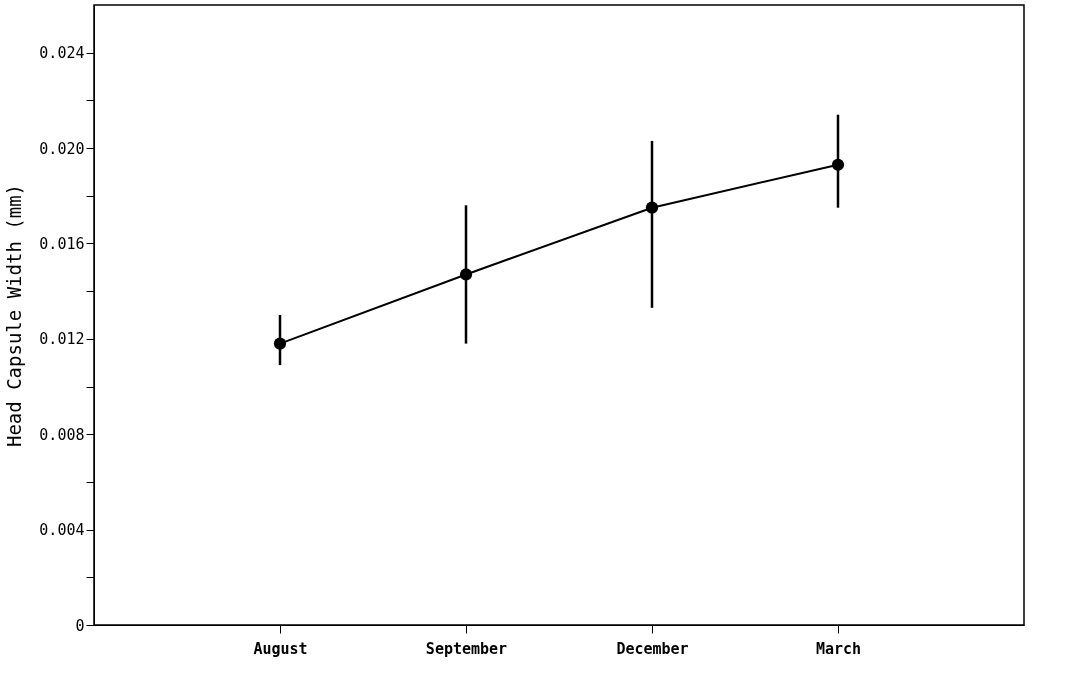 The image size is (1086, 686). Describe the element at coordinates (62, 148) in the screenshot. I see `y-tick-label: 0.020` at that location.